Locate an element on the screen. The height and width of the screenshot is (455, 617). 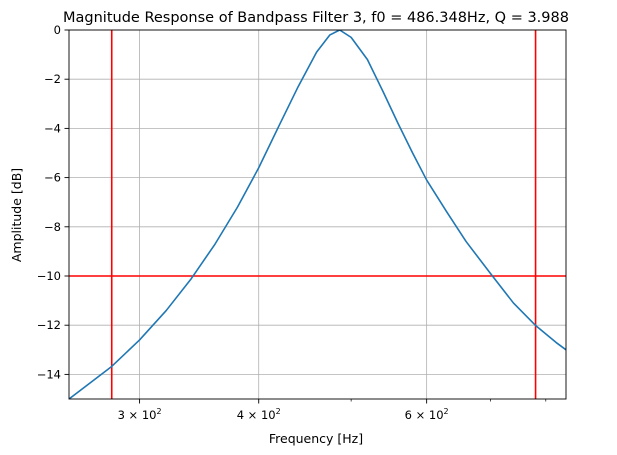
y-axis-label: Amplitude [dB] is located at coordinates (16, 215).